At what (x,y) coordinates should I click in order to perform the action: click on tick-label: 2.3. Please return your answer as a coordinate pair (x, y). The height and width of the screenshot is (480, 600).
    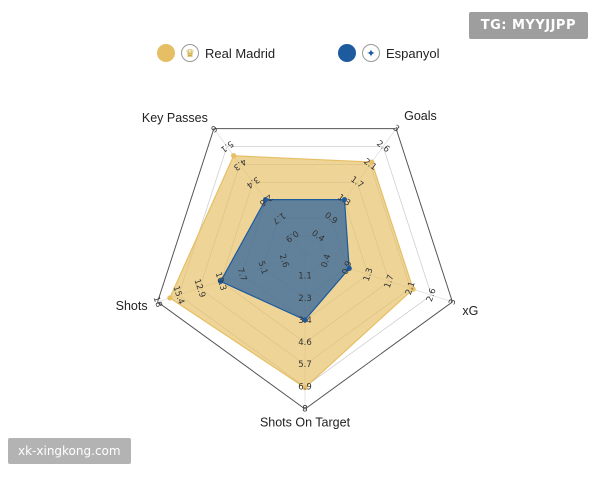
    Looking at the image, I should click on (305, 299).